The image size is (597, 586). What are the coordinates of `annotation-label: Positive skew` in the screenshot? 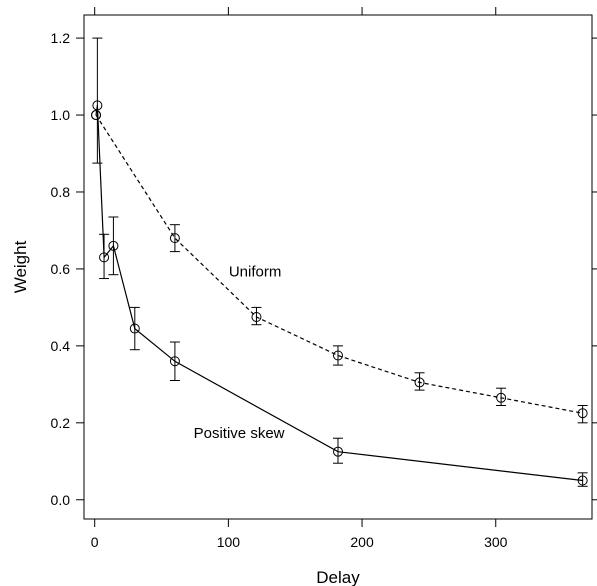 It's located at (239, 433).